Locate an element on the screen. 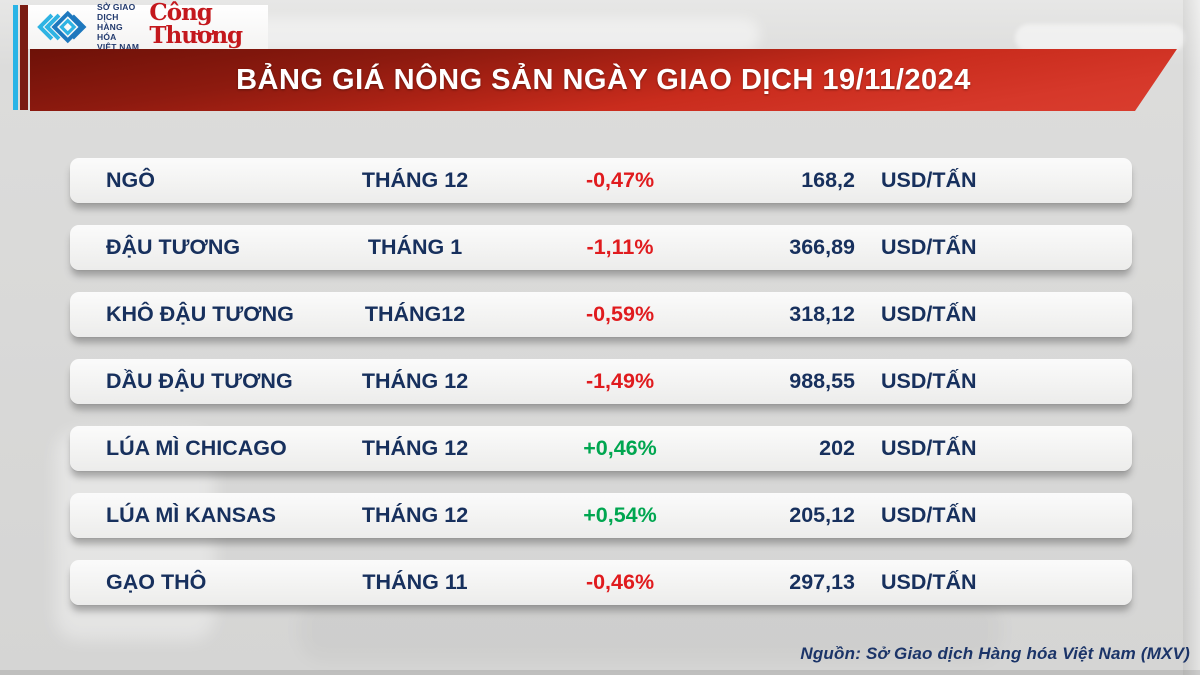 This screenshot has width=1200, height=675. commodity-name: DẦU ĐẬU TƯƠNG is located at coordinates (199, 381).